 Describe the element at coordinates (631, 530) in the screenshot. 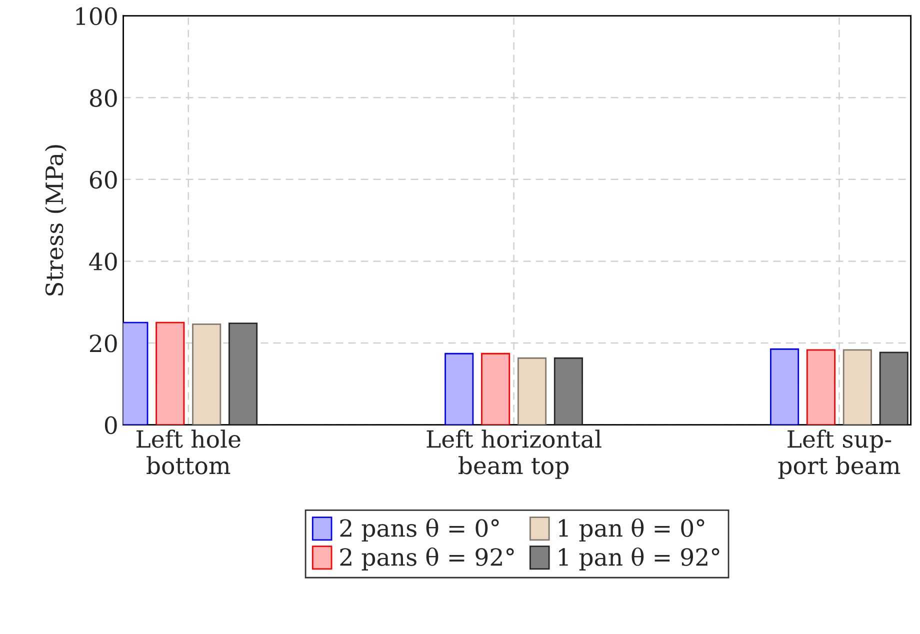

I see `legend-label: 1 pan θ = 0°` at that location.